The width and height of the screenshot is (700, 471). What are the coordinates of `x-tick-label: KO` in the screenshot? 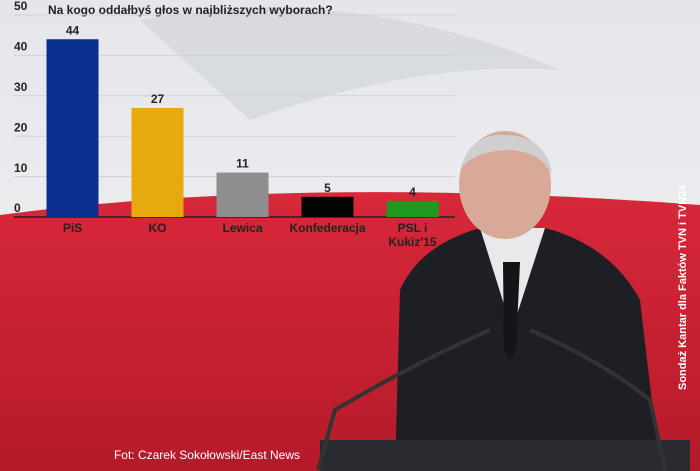 It's located at (157, 228).